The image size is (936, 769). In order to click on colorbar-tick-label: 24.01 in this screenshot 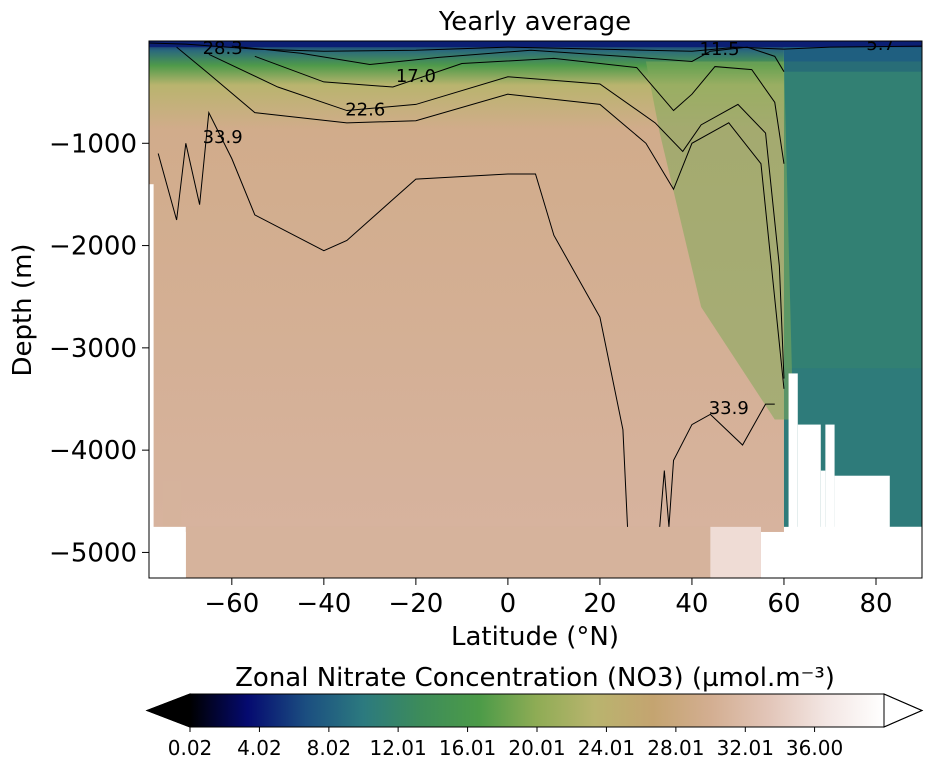, I will do `click(606, 748)`.